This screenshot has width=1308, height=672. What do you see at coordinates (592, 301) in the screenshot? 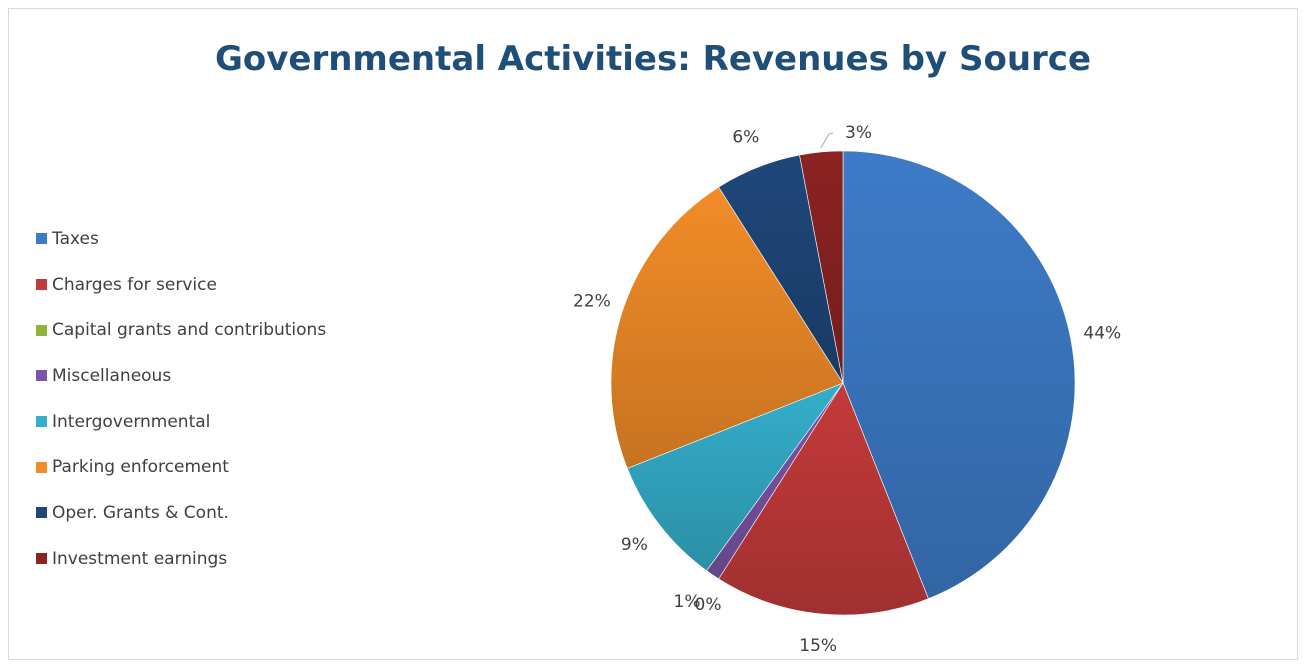
I see `data-label-parking-enforcement: 22%` at bounding box center [592, 301].